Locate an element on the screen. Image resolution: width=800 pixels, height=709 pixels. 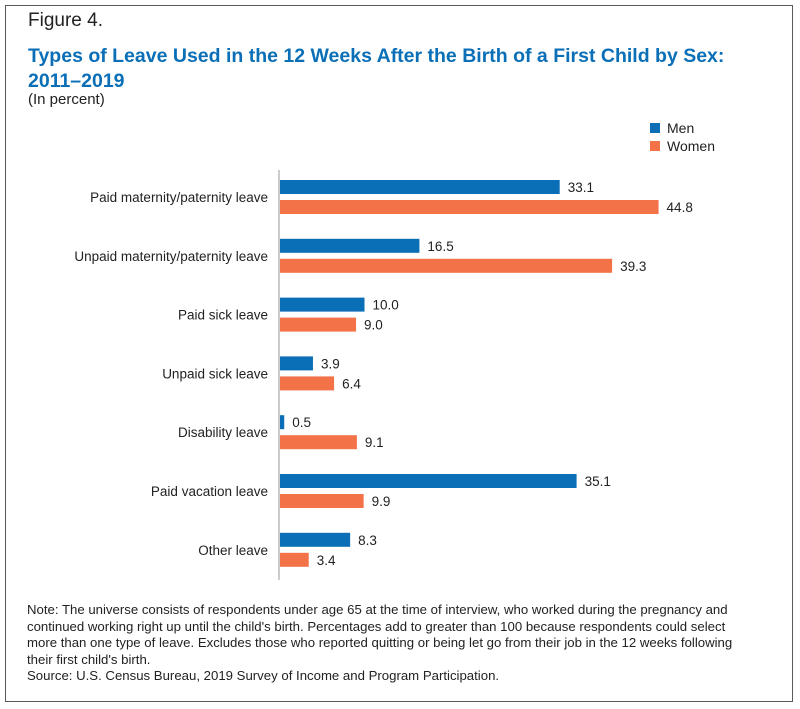
chart-subtitle: (In percent) is located at coordinates (66, 99).